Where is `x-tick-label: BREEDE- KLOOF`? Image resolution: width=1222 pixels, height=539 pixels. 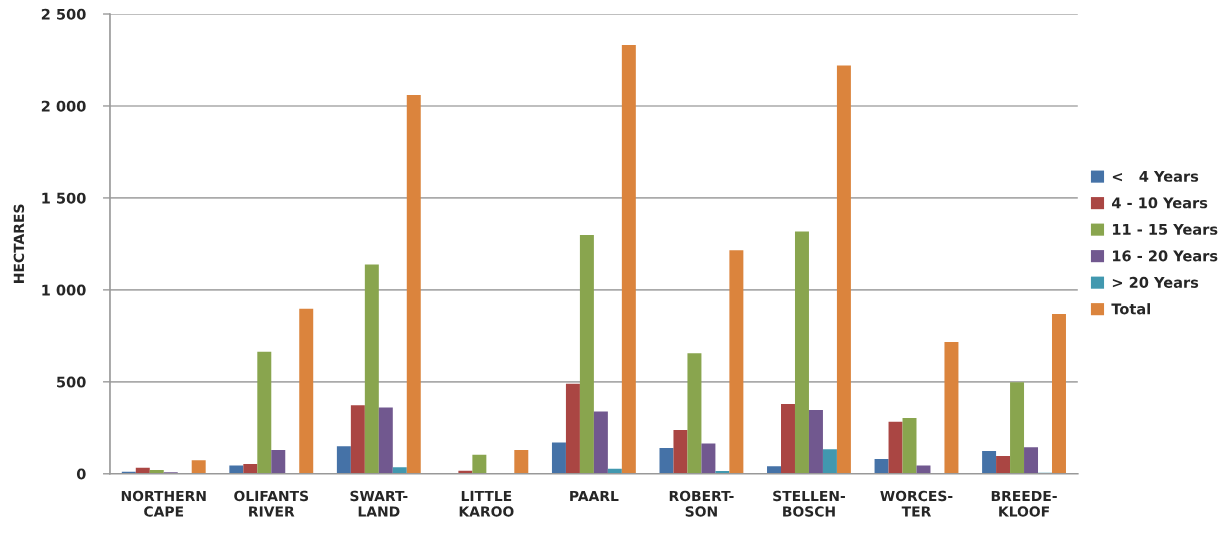 x-tick-label: BREEDE- KLOOF is located at coordinates (1024, 503).